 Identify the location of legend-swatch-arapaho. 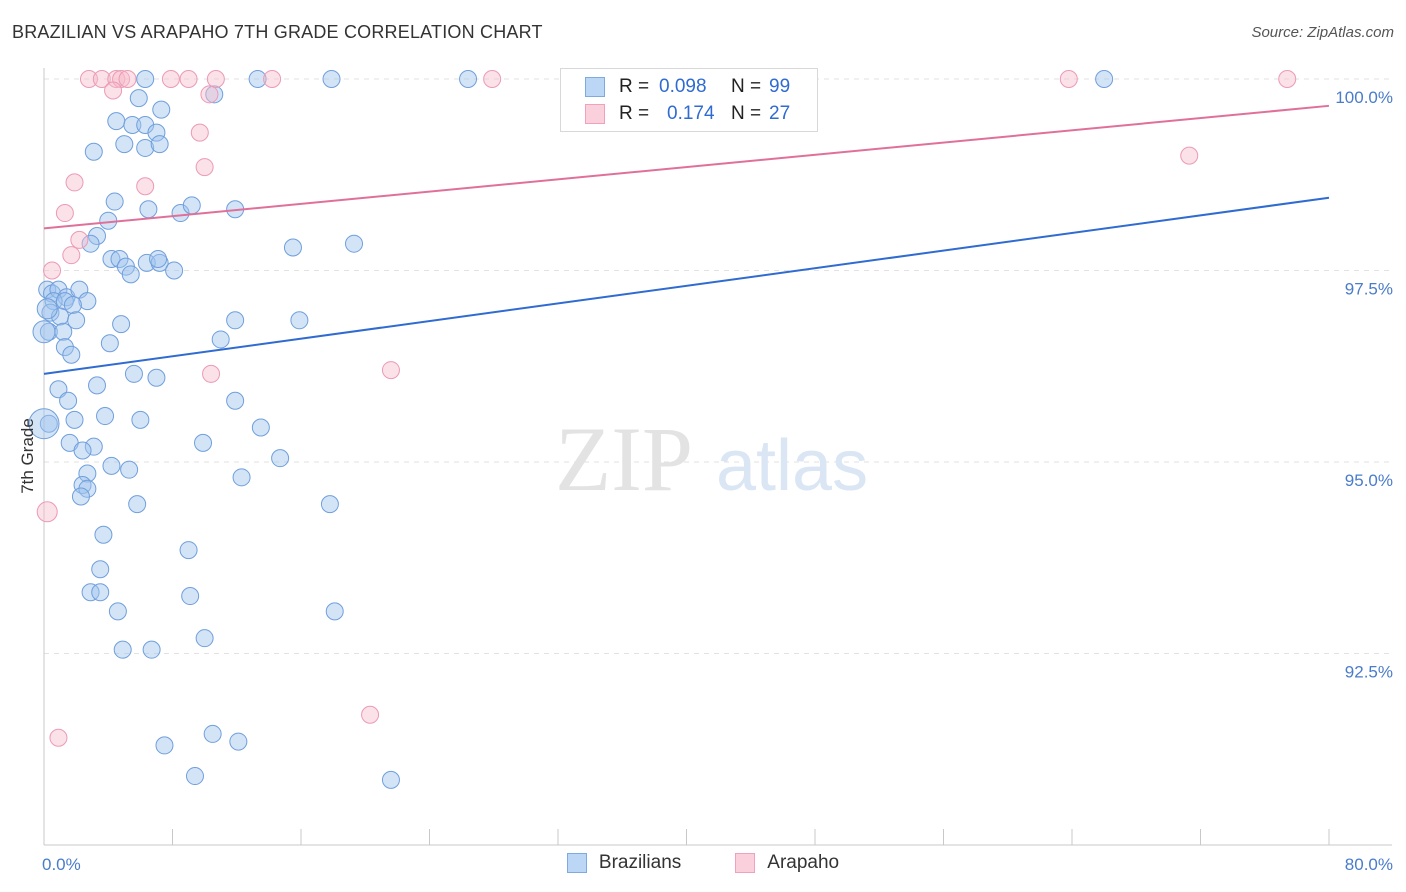
(595, 114).